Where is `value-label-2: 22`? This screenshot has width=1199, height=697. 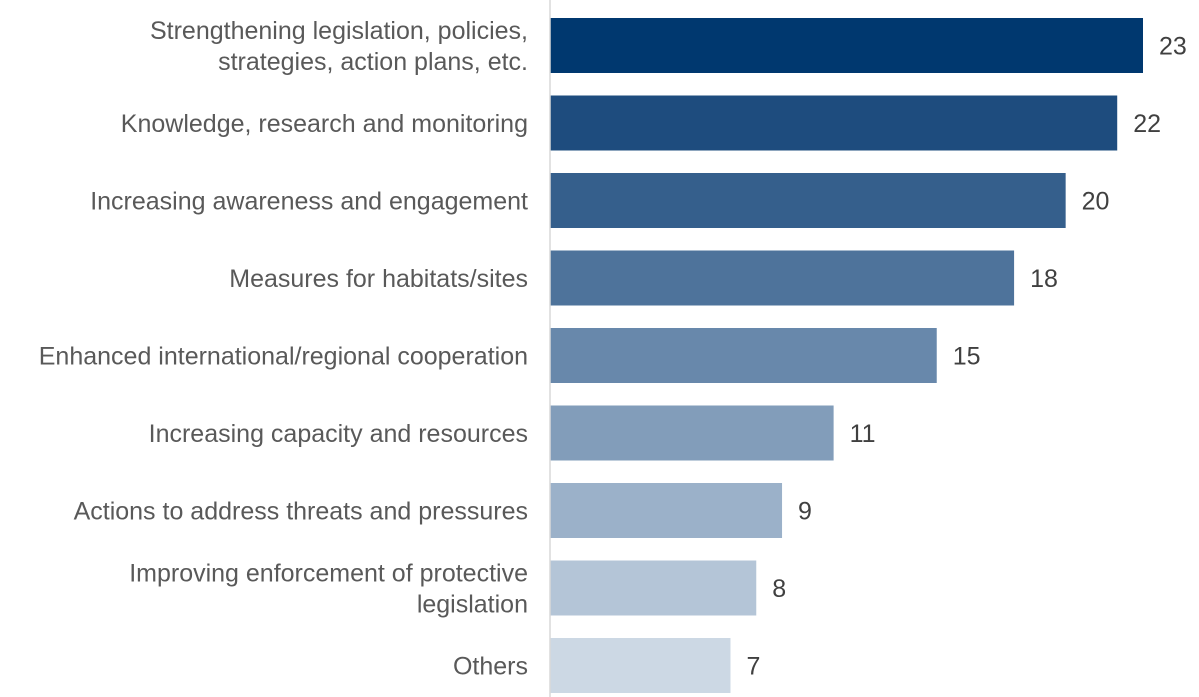
value-label-2: 22 is located at coordinates (1147, 124).